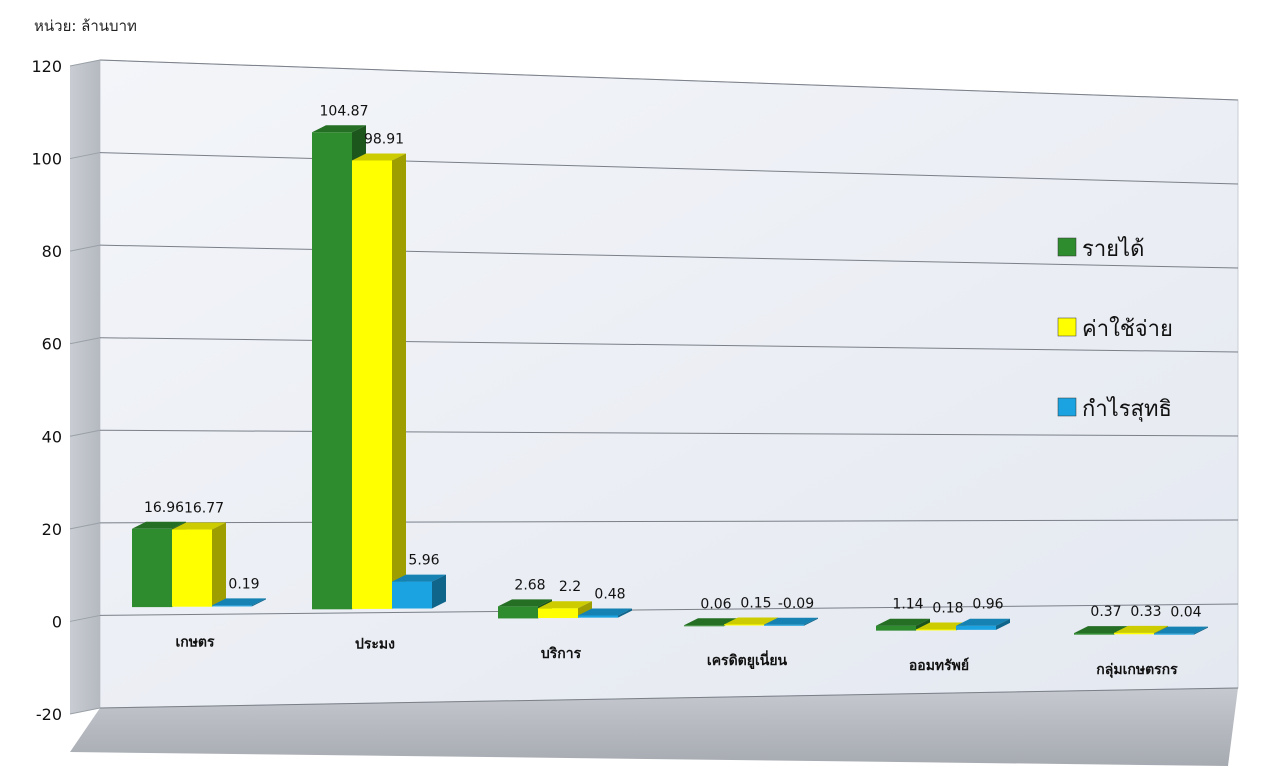 This screenshot has height=778, width=1268. Describe the element at coordinates (46, 66) in the screenshot. I see `y-tick-label: 120` at that location.